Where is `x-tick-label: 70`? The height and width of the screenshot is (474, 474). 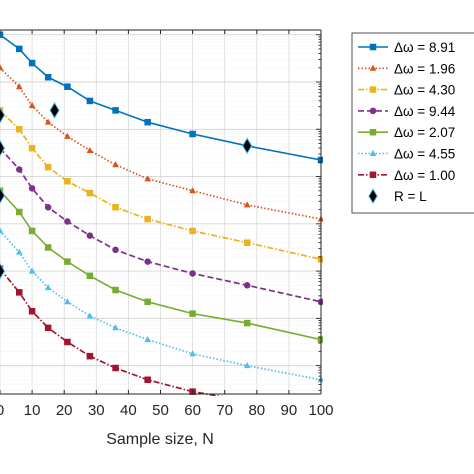 x-tick-label: 70 is located at coordinates (224, 410).